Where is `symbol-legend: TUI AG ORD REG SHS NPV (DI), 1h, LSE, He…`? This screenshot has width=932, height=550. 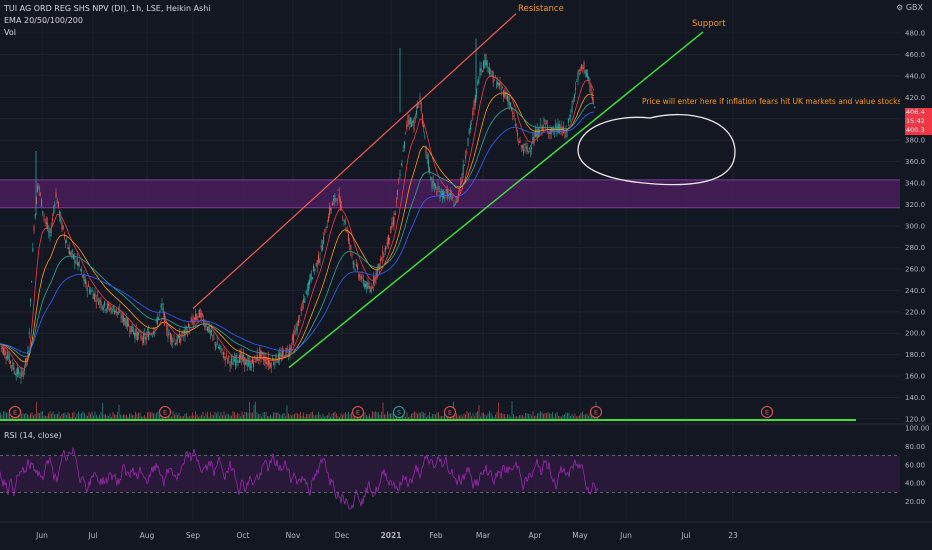 symbol-legend: TUI AG ORD REG SHS NPV (DI), 1h, LSE, He… is located at coordinates (107, 8).